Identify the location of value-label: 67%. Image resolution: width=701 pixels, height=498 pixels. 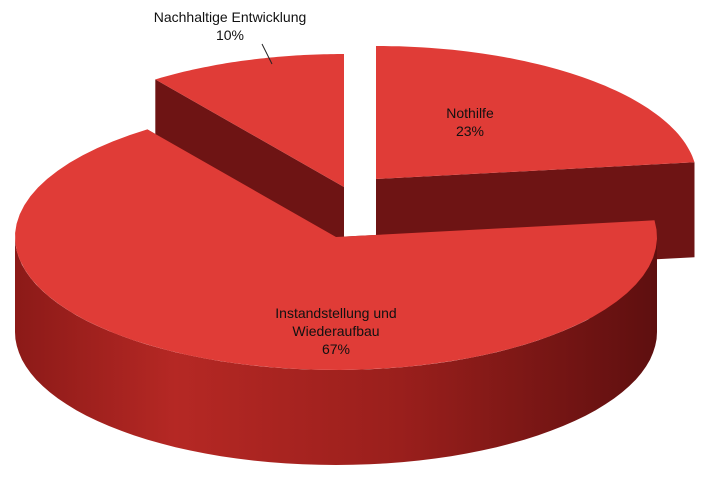
(336, 349).